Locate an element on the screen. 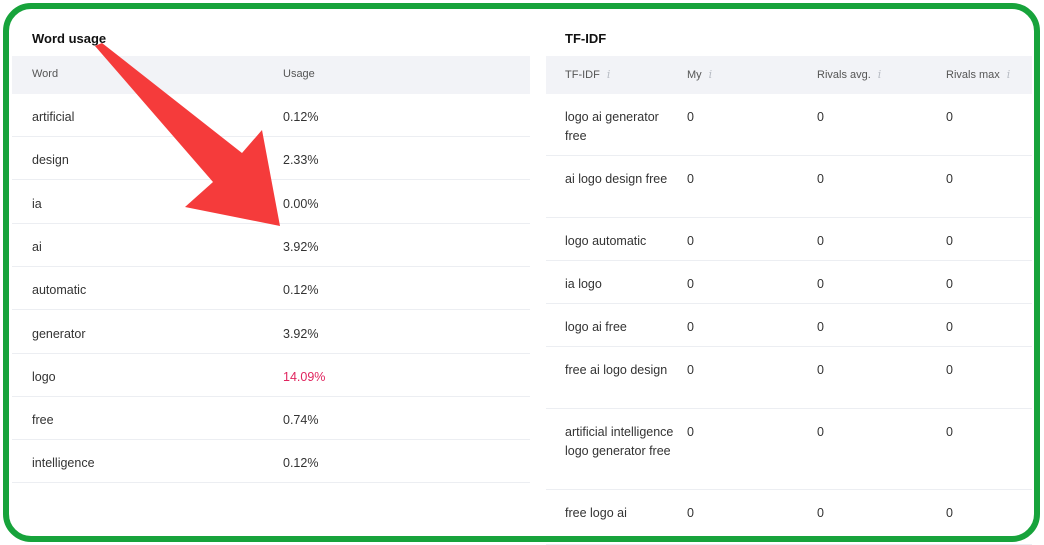 This screenshot has height=545, width=1044. table-row: free ai logo design 0 0 0 is located at coordinates (789, 378).